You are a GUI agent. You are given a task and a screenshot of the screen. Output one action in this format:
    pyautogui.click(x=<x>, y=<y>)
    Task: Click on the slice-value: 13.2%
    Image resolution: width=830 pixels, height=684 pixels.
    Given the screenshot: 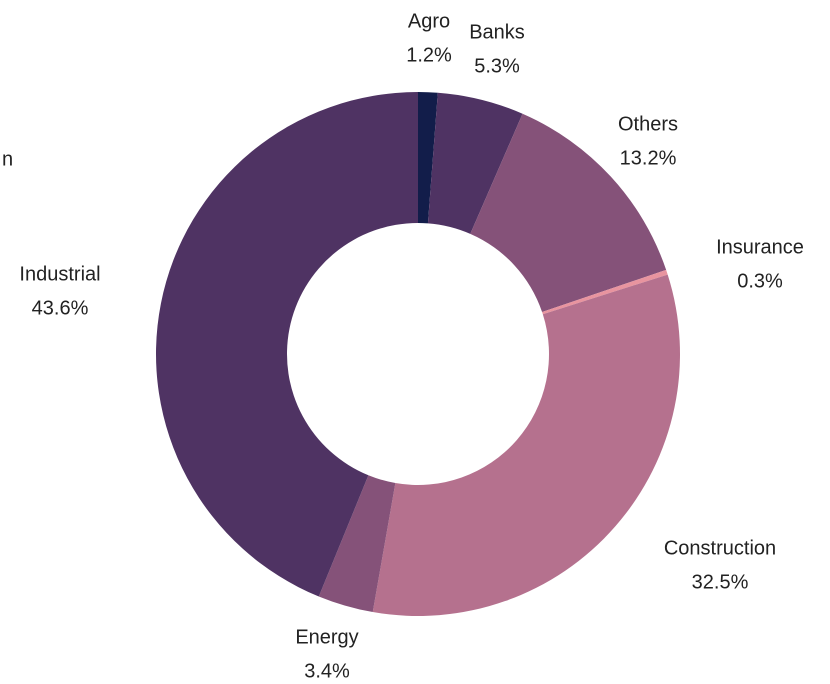 What is the action you would take?
    pyautogui.click(x=648, y=158)
    